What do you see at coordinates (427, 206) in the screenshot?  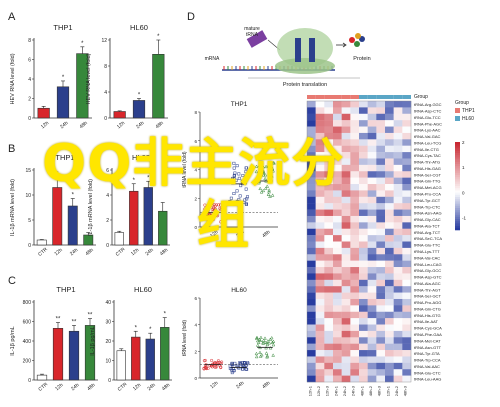 I see `row-label: tRNA-Trp-CTC` at bounding box center [427, 206].